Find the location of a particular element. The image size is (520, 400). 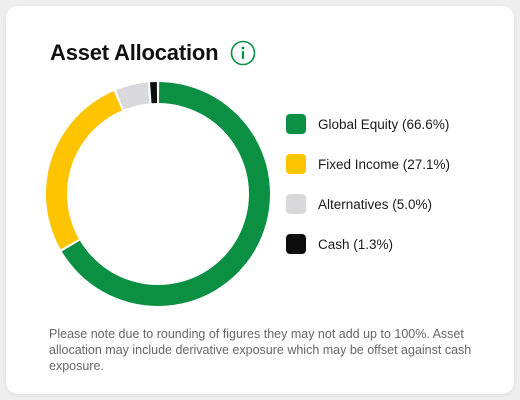

legend-label: Cash (1.3%) is located at coordinates (356, 244).